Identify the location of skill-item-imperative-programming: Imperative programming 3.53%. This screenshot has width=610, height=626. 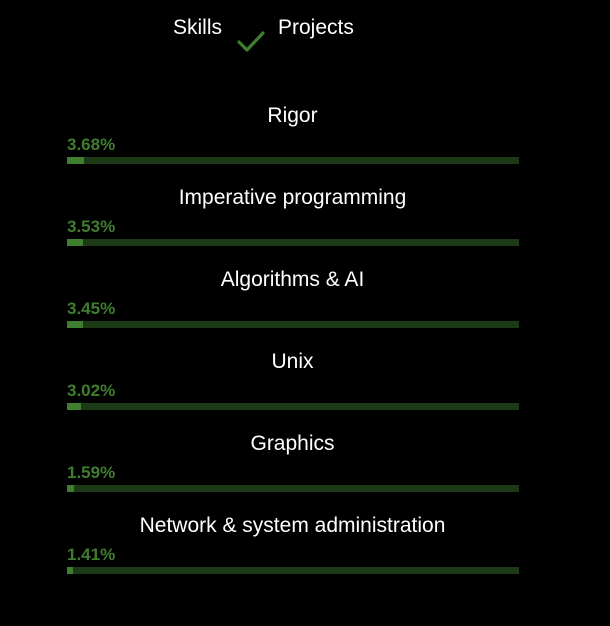
(305, 223).